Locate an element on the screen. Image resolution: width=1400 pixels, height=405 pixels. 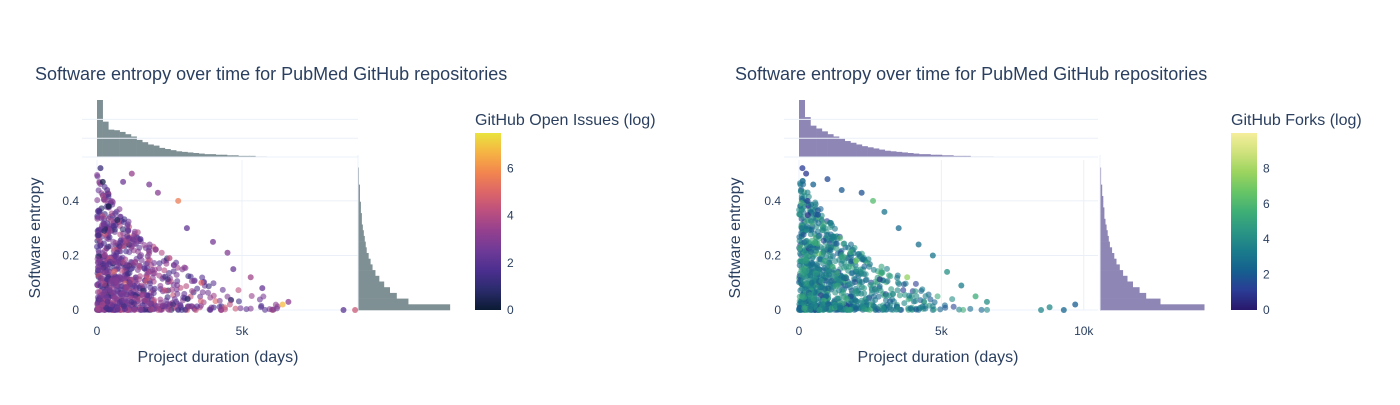
y-axis-title: Software entropy is located at coordinates (735, 238).